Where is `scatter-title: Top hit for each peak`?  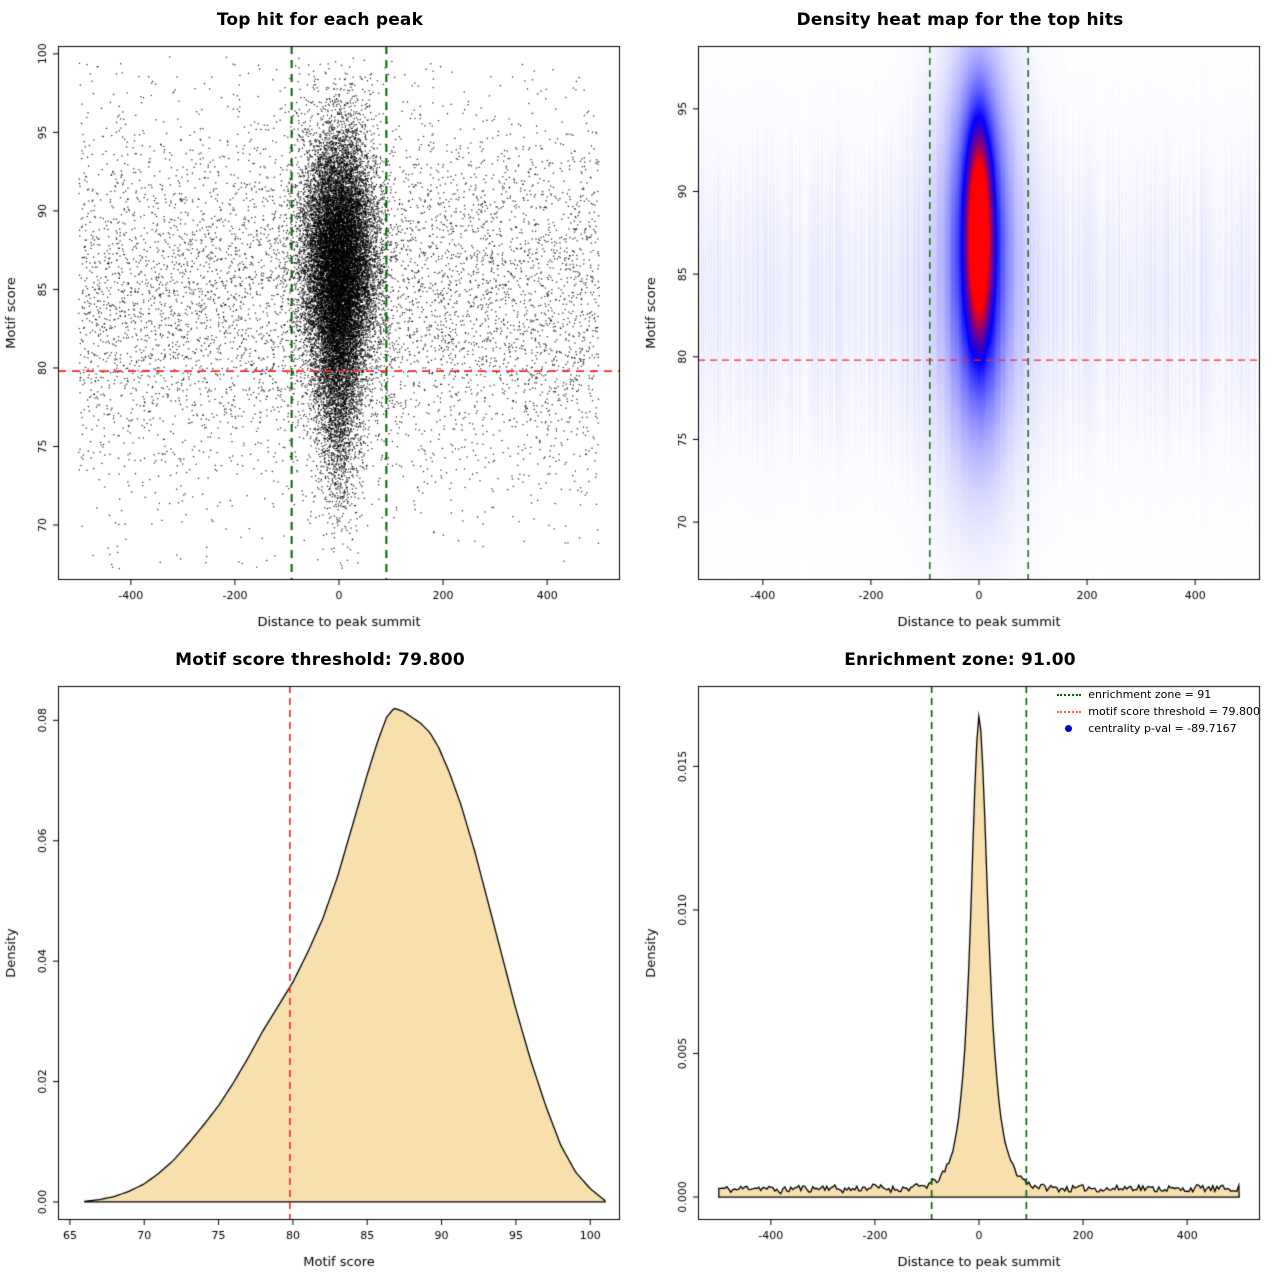
scatter-title: Top hit for each peak is located at coordinates (320, 20).